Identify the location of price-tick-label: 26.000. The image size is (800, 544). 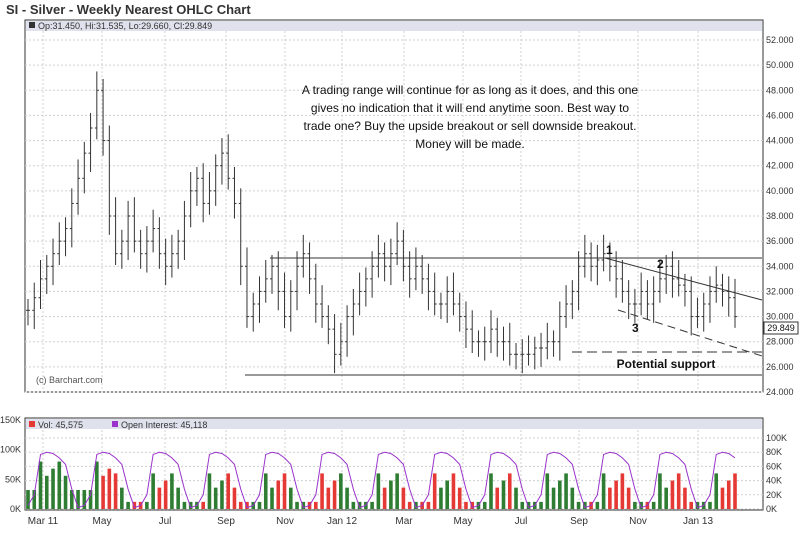
(780, 367).